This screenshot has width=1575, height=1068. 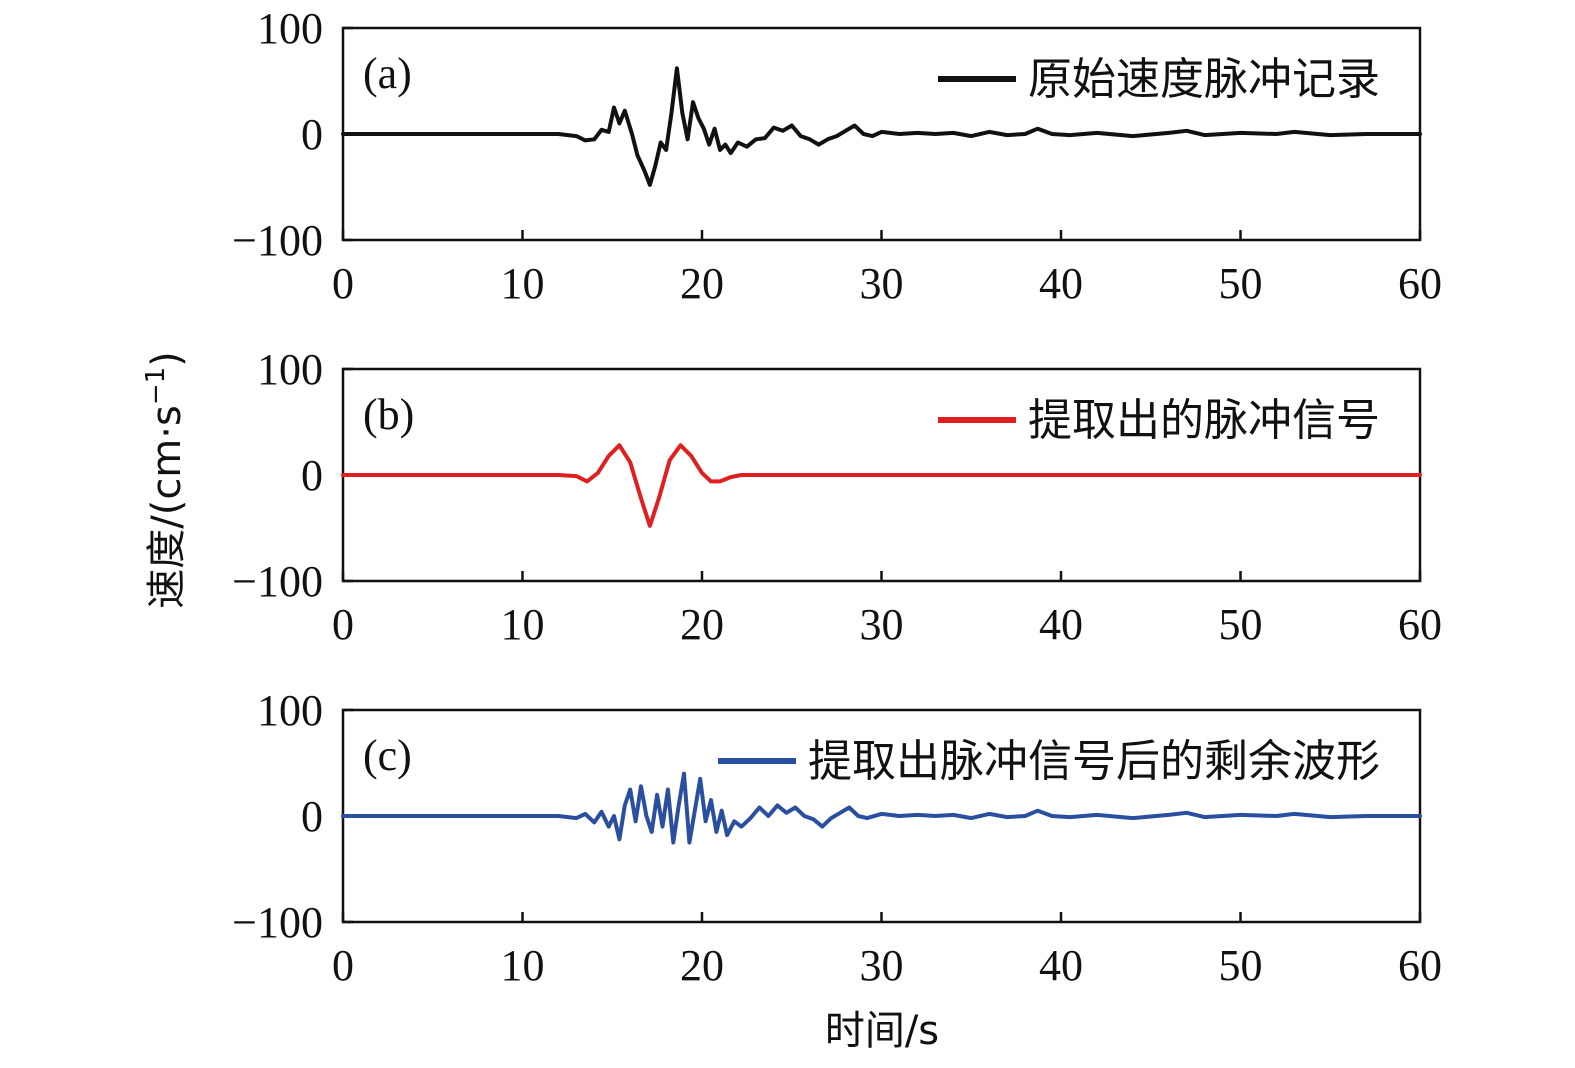 I want to click on legend-label: 原始速度脉冲记录, so click(x=1204, y=79).